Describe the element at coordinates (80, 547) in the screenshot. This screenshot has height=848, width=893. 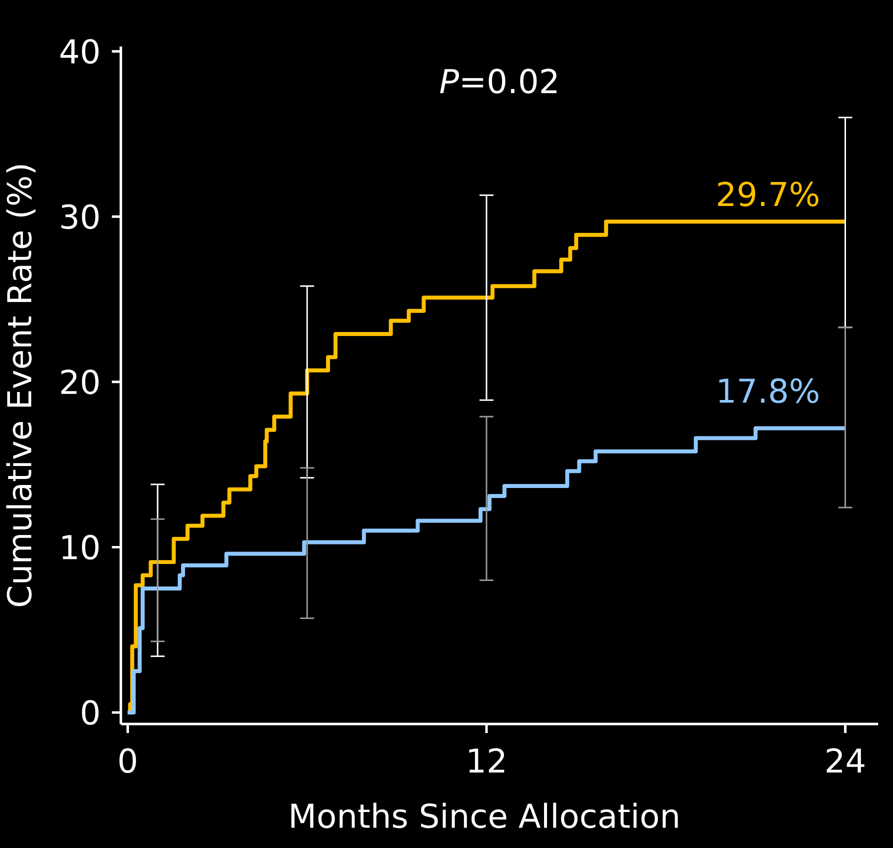
I see `y-tick-label: 10` at that location.